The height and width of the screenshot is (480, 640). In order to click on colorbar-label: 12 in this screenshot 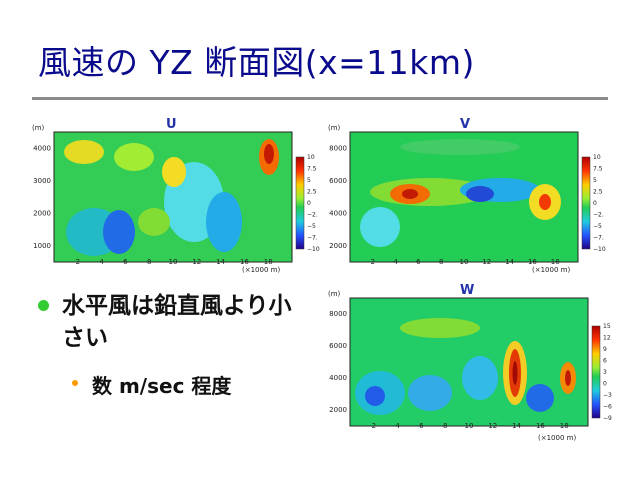, I will do `click(607, 338)`.